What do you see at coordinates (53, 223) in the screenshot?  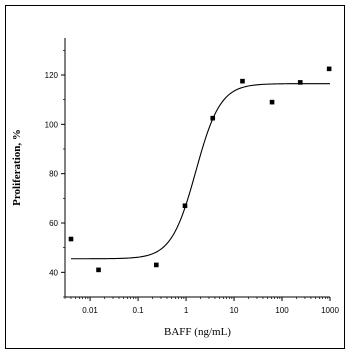 I see `y-tick-label: 60` at bounding box center [53, 223].